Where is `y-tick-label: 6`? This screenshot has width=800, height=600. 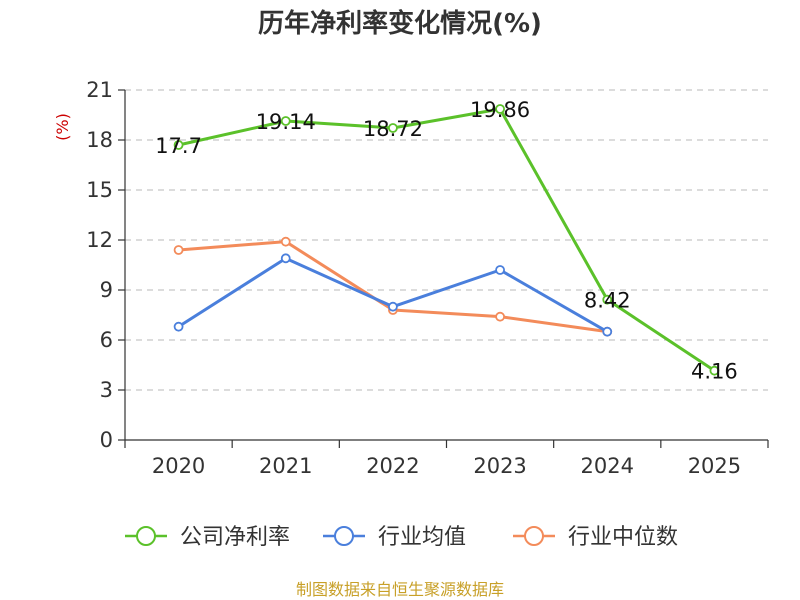 y-tick-label: 6 is located at coordinates (106, 340).